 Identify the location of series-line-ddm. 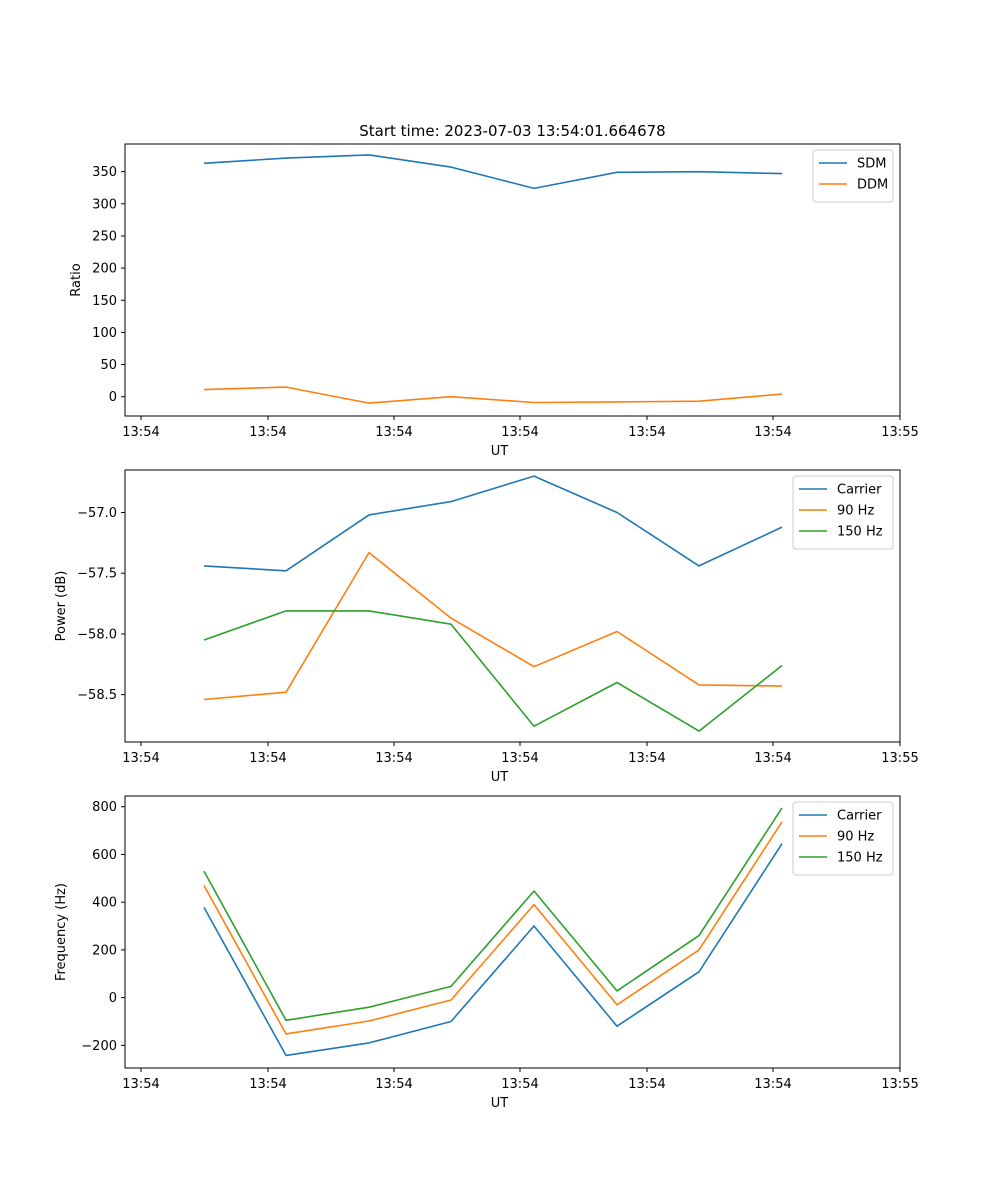
(493, 395).